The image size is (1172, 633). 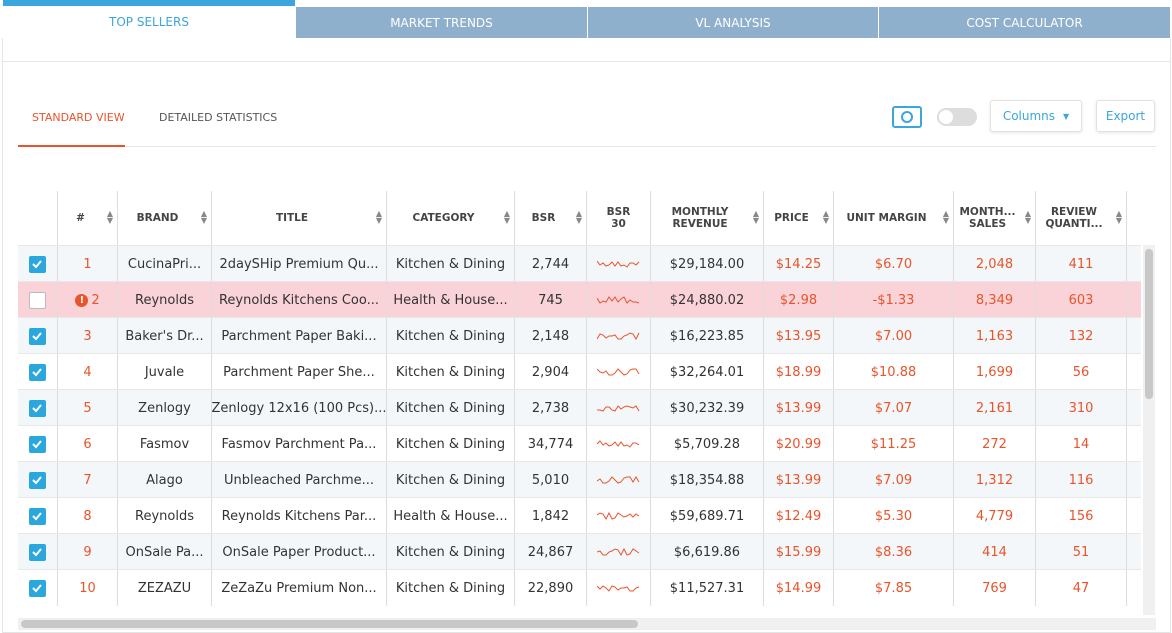 I want to click on column-header: MONTHLY REVENUE ▲ ▼, so click(x=706, y=218).